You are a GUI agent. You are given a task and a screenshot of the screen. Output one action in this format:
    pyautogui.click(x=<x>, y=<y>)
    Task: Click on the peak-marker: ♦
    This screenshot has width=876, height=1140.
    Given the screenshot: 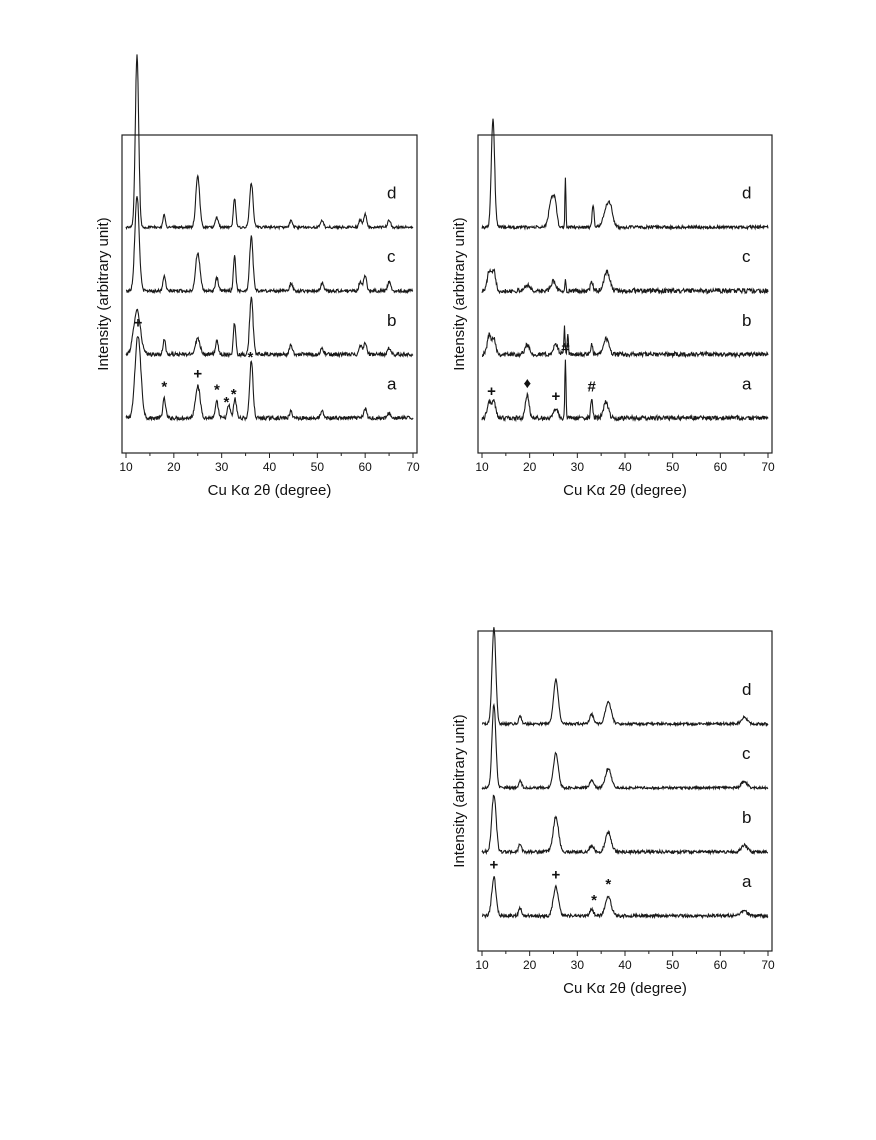 What is the action you would take?
    pyautogui.click(x=527, y=383)
    